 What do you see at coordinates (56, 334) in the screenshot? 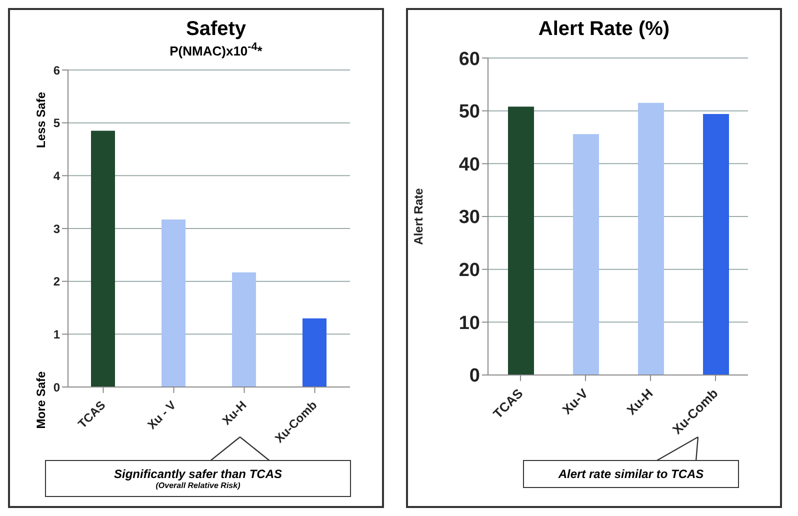
I see `y-tick-label: 1` at bounding box center [56, 334].